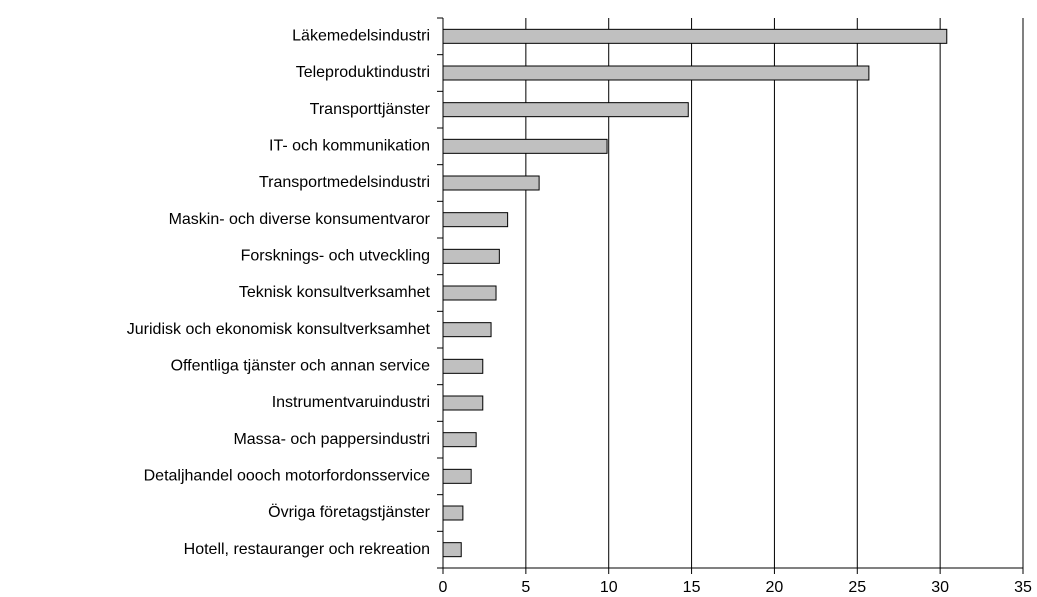  I want to click on y-tick-label: Transporttjänster, so click(370, 109).